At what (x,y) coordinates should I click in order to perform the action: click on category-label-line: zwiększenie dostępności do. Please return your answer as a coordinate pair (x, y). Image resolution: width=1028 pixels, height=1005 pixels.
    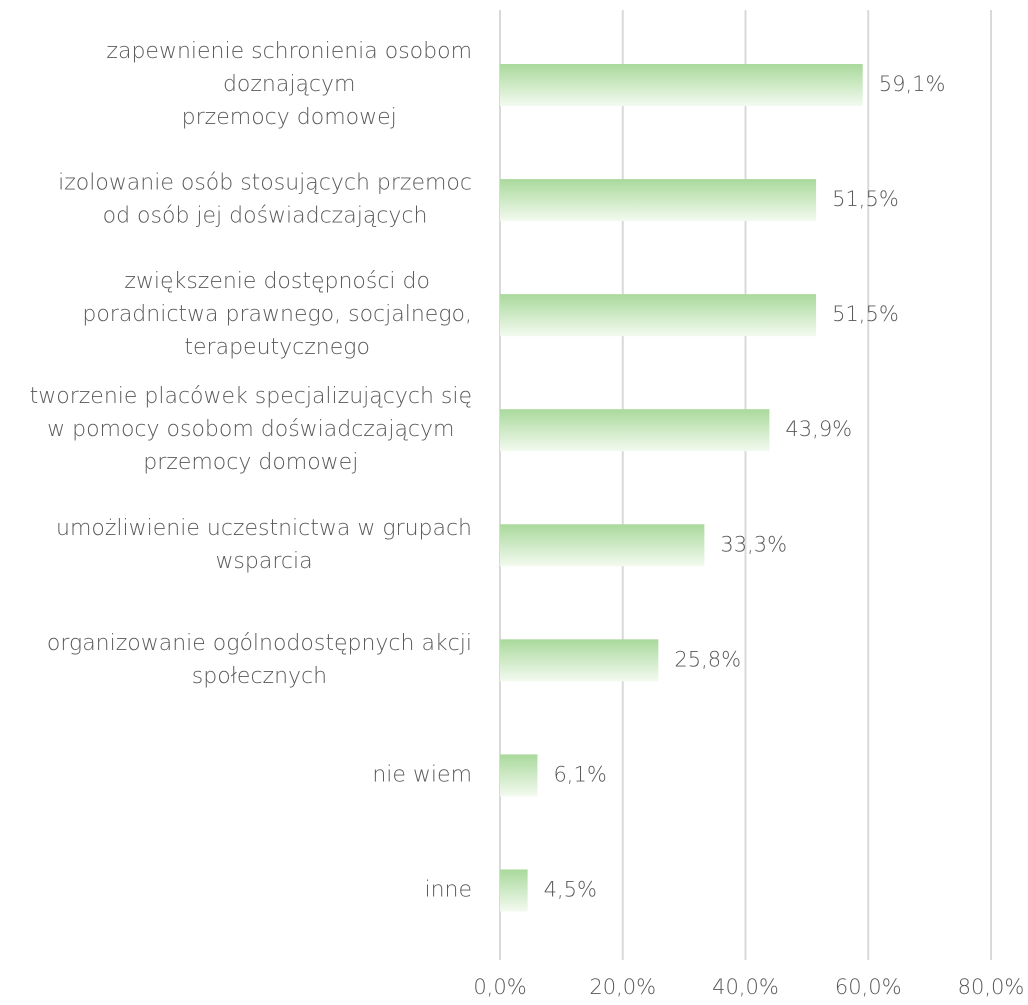
    Looking at the image, I should click on (277, 281).